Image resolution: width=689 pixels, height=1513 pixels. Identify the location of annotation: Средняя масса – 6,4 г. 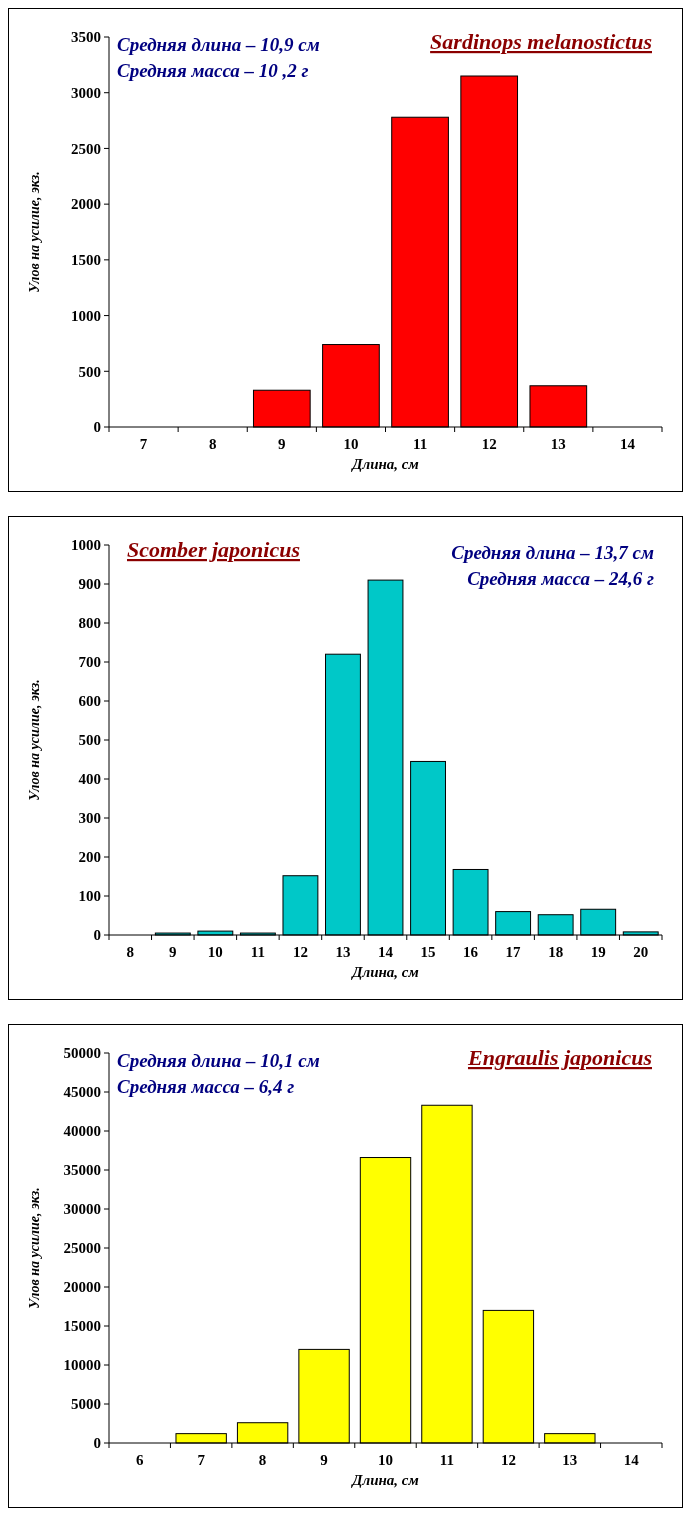
(206, 1086).